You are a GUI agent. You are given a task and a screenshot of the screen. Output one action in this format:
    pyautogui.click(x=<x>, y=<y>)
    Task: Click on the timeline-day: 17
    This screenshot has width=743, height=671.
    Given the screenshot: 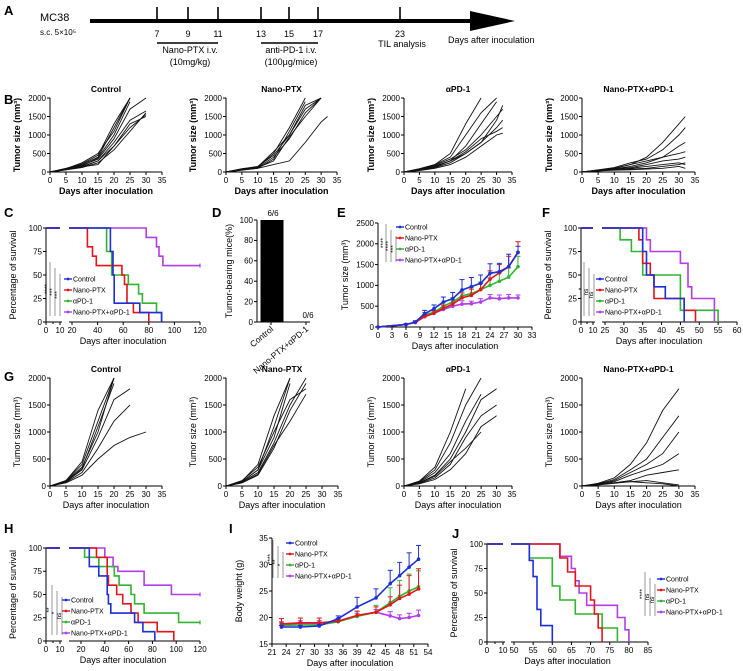 What is the action you would take?
    pyautogui.click(x=318, y=34)
    